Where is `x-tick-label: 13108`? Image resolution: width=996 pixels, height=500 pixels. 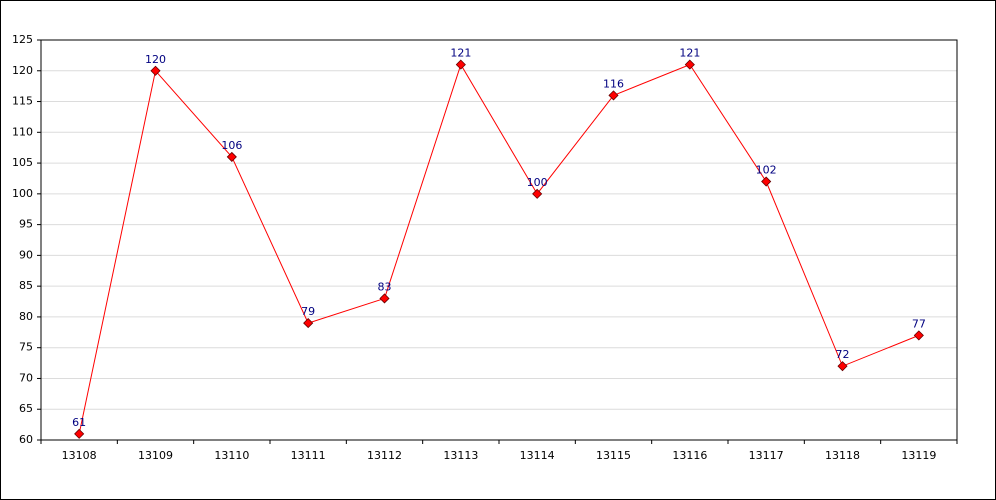 x-tick-label: 13108 is located at coordinates (79, 455).